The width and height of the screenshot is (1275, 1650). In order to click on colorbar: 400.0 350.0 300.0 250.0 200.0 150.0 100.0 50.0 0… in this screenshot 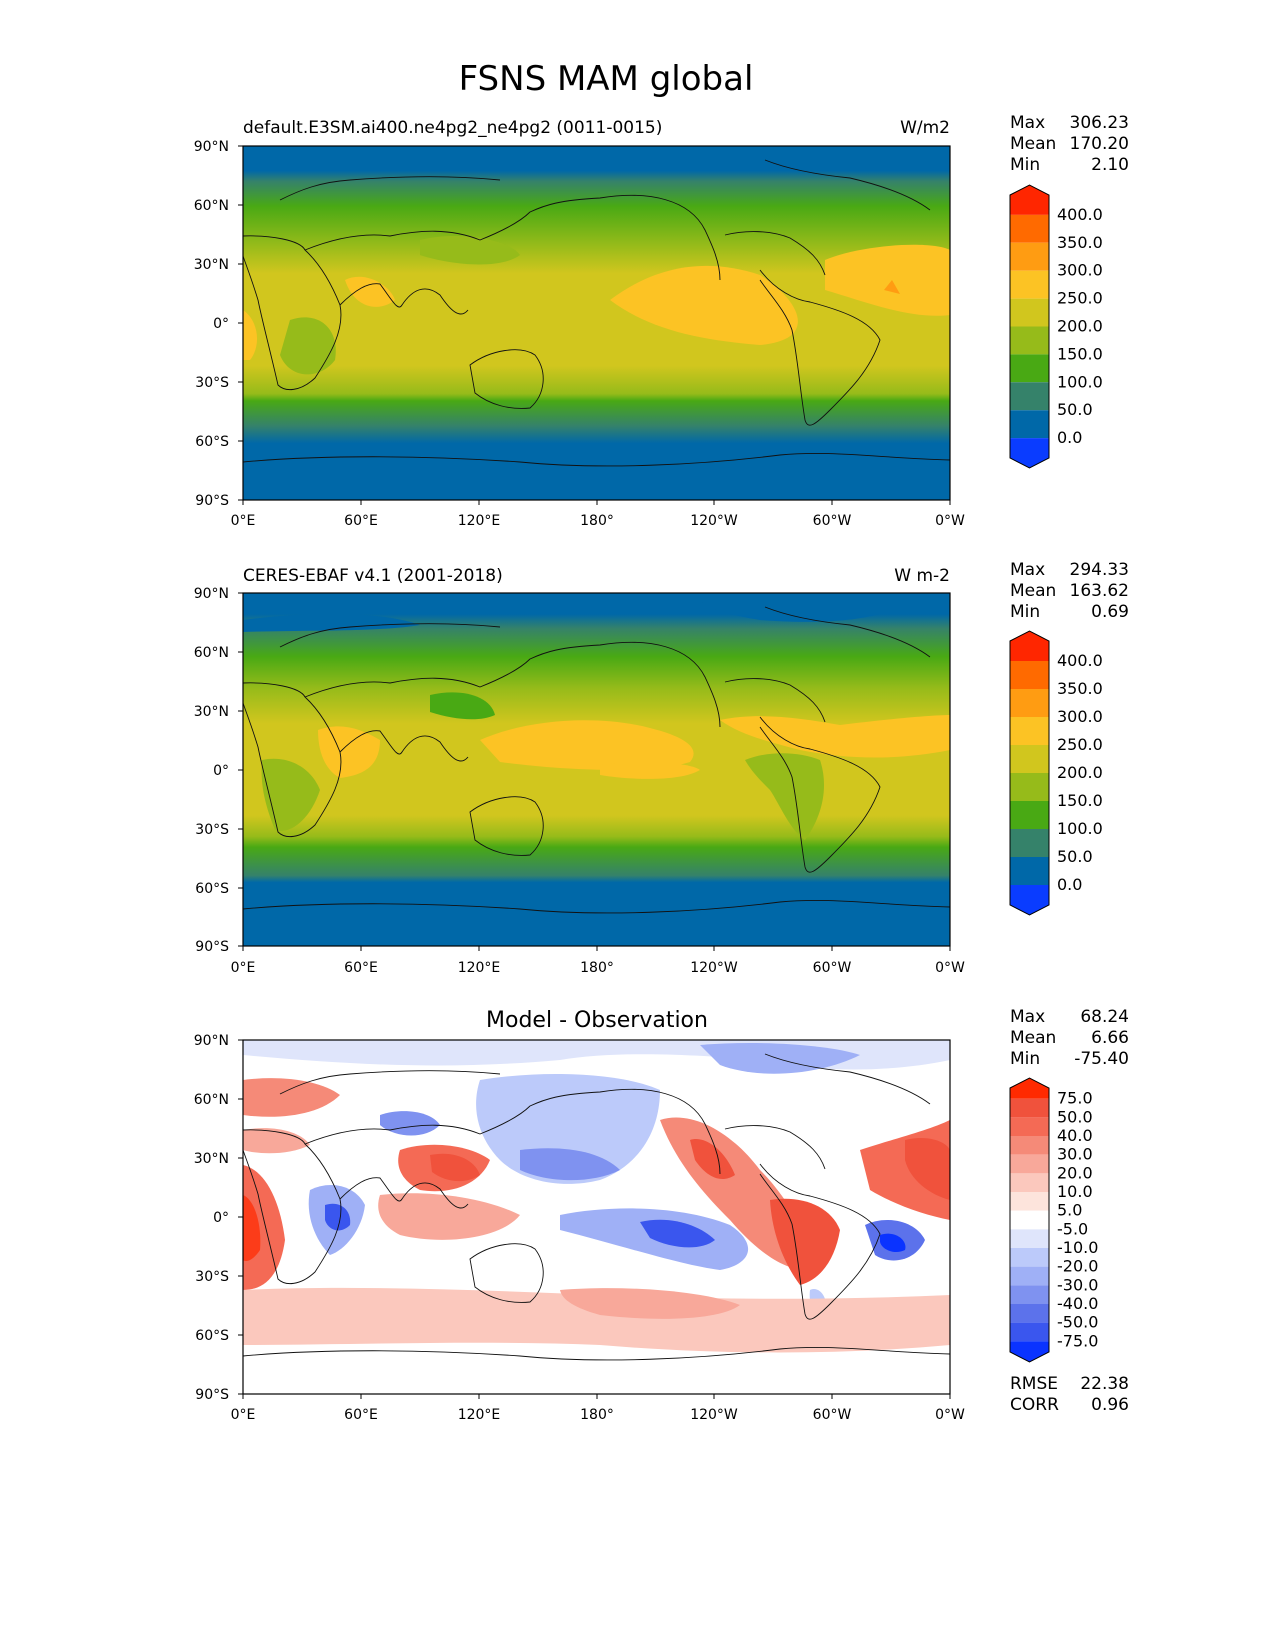, I will do `click(1056, 773)`.